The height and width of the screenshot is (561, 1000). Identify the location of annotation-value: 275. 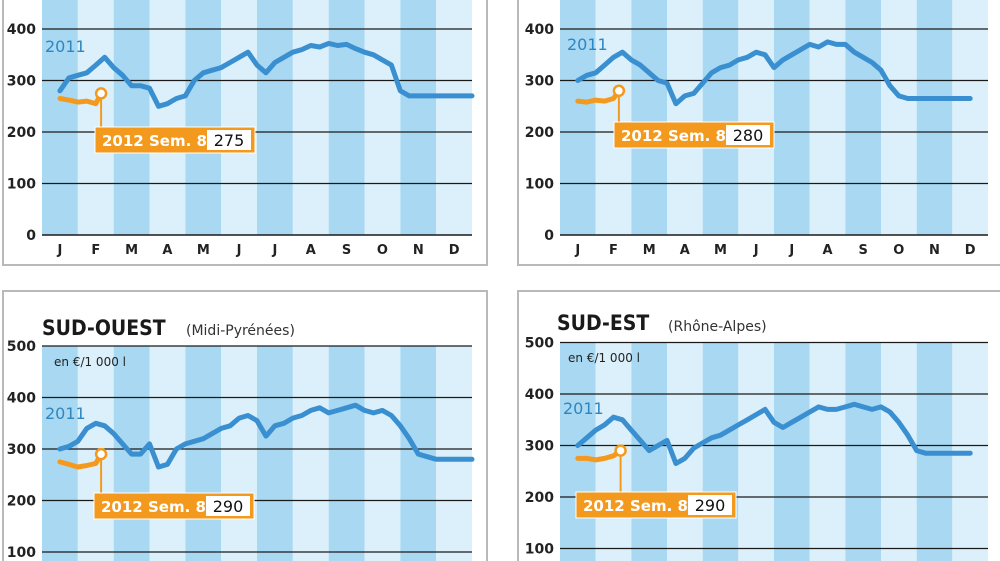
(229, 140).